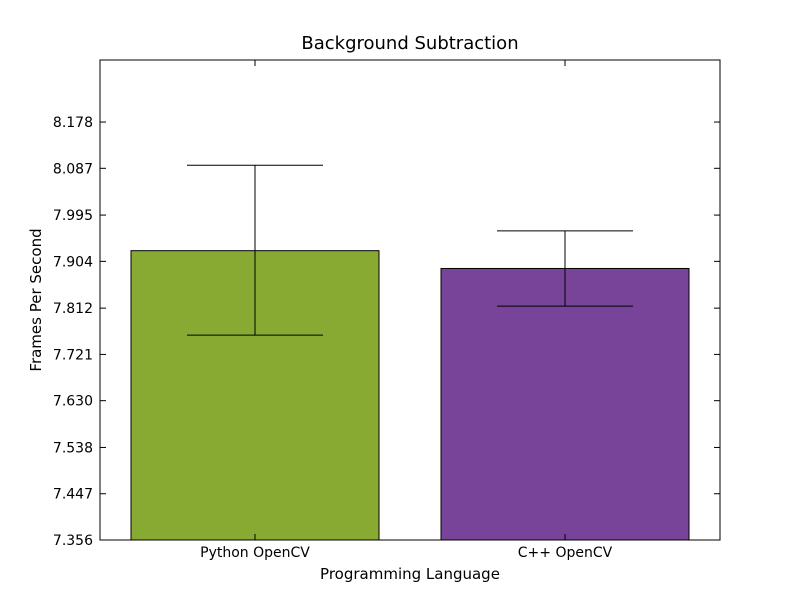 The image size is (800, 605). I want to click on y-tick-label: 7.538, so click(73, 448).